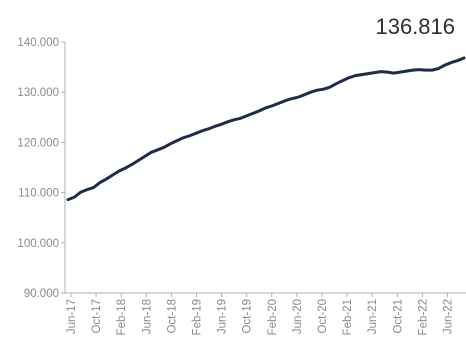 The height and width of the screenshot is (343, 466). What do you see at coordinates (223, 316) in the screenshot?
I see `x-tick-label: Jun-19` at bounding box center [223, 316].